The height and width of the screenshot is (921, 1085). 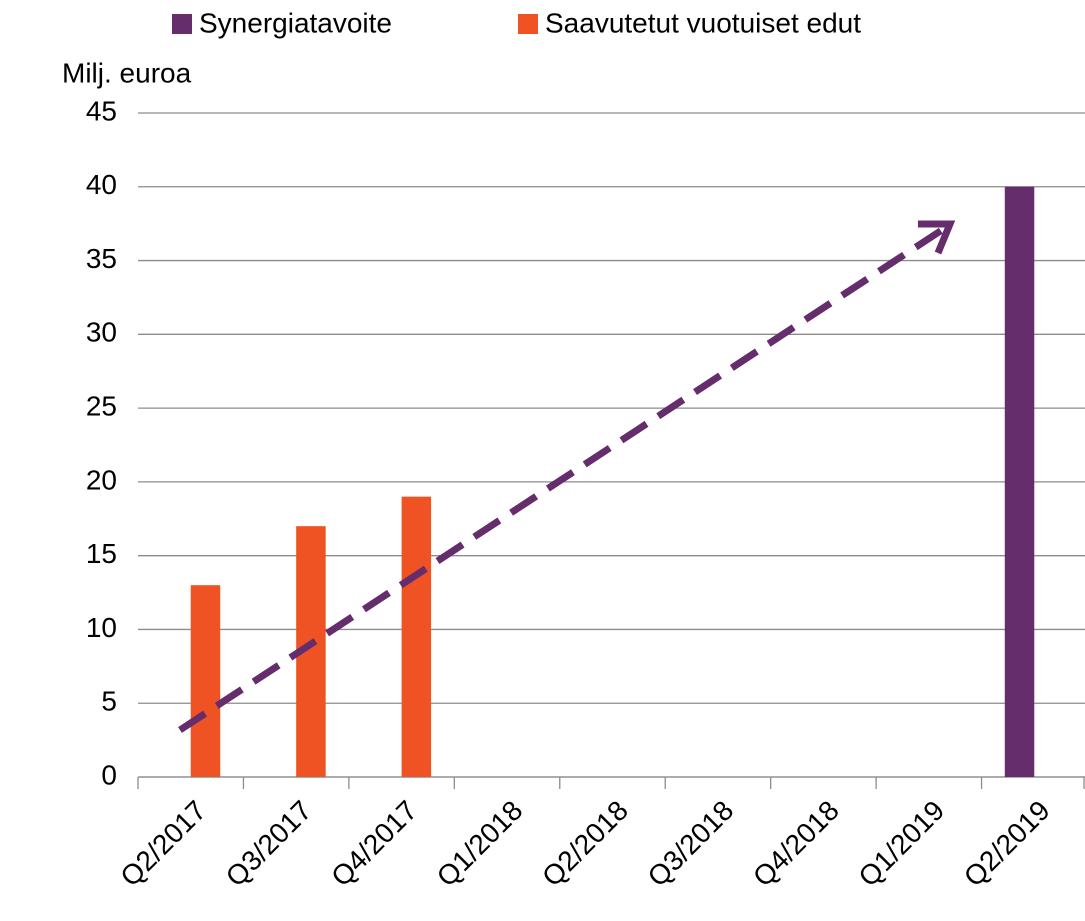 What do you see at coordinates (101, 110) in the screenshot?
I see `y-tick-label: 45` at bounding box center [101, 110].